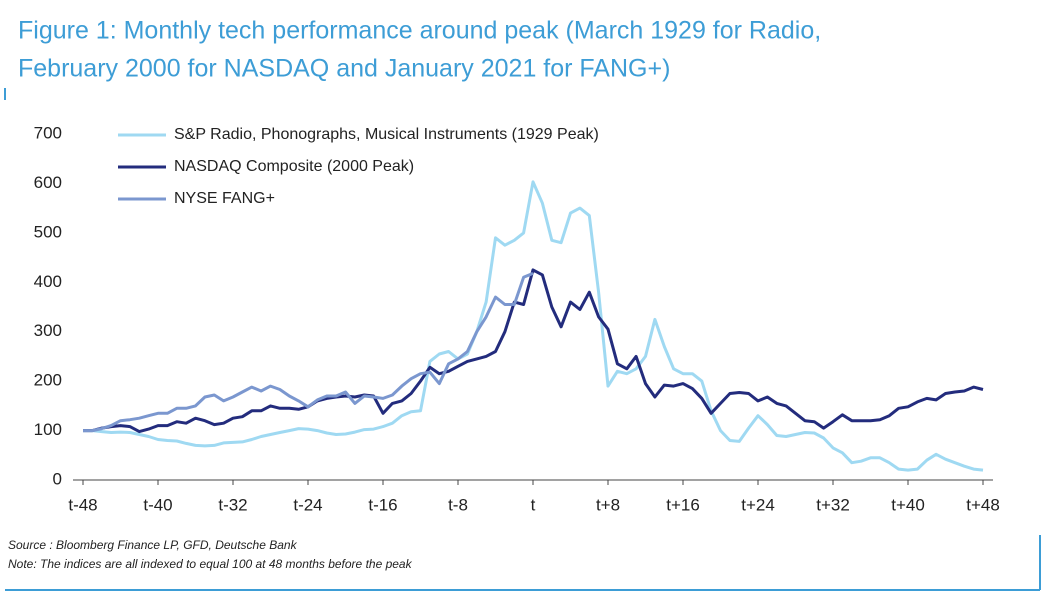 Image resolution: width=1046 pixels, height=600 pixels. What do you see at coordinates (48, 281) in the screenshot?
I see `y-tick-label: 400` at bounding box center [48, 281].